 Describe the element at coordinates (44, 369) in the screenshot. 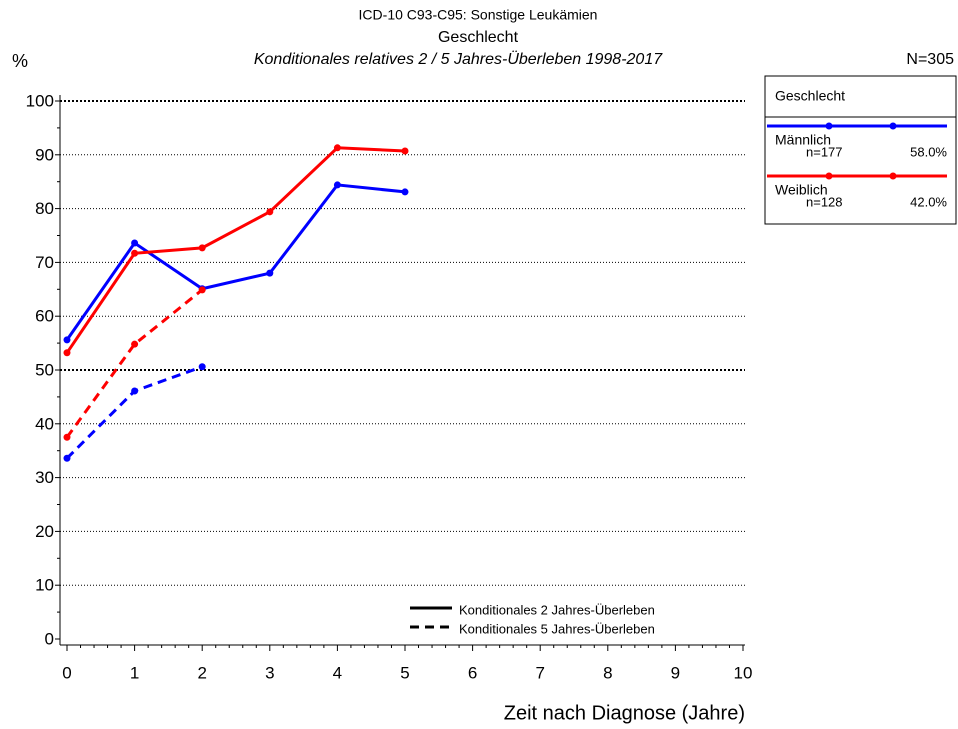

I see `y-tick-label: 50` at that location.